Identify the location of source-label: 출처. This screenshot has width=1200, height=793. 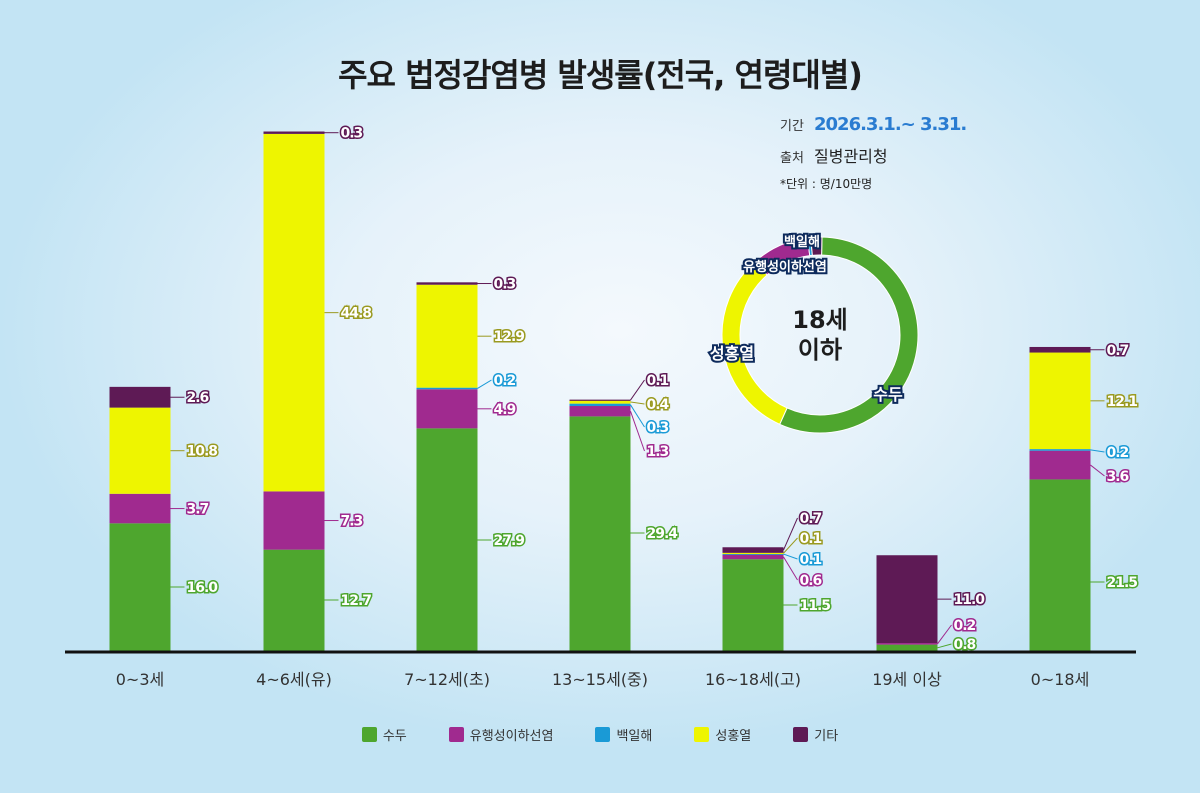
(792, 158).